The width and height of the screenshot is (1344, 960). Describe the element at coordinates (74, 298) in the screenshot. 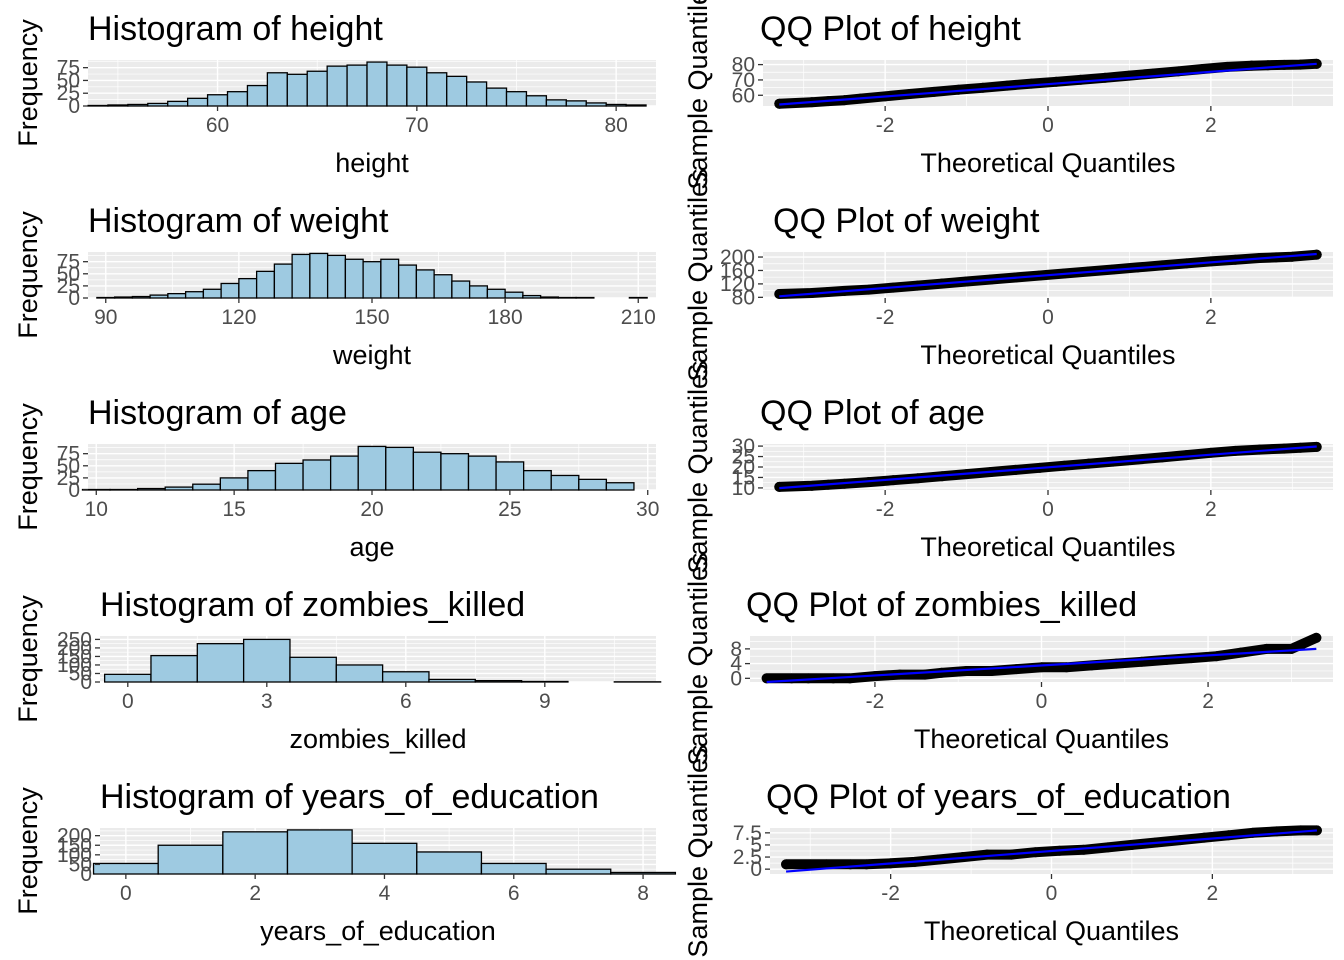

I see `y-tick-label: 0` at that location.